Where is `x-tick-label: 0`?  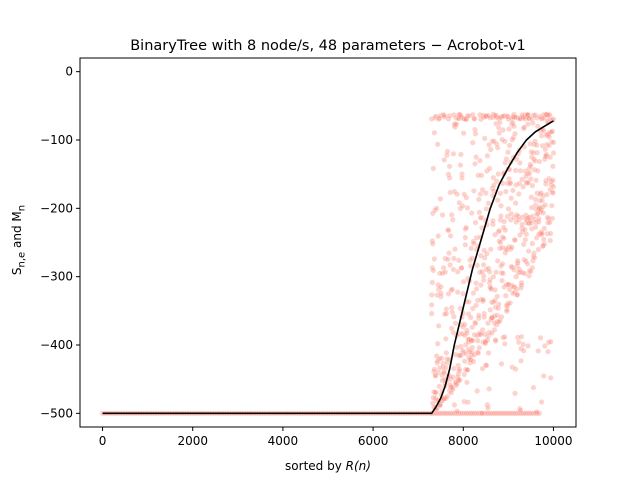 x-tick-label: 0 is located at coordinates (103, 441).